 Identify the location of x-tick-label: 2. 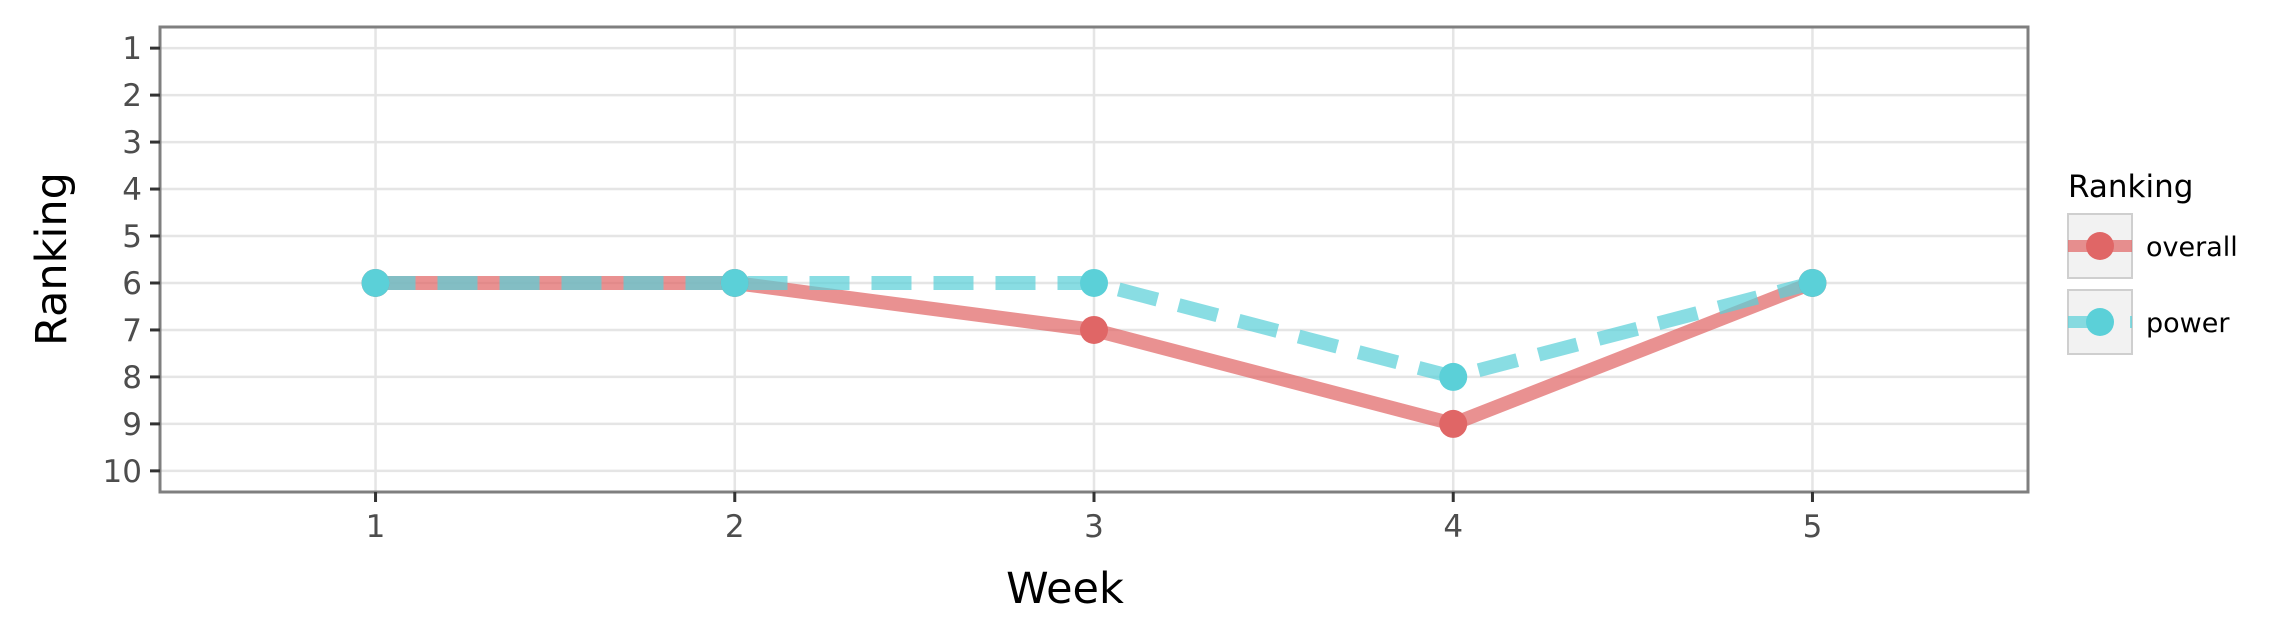
(735, 527).